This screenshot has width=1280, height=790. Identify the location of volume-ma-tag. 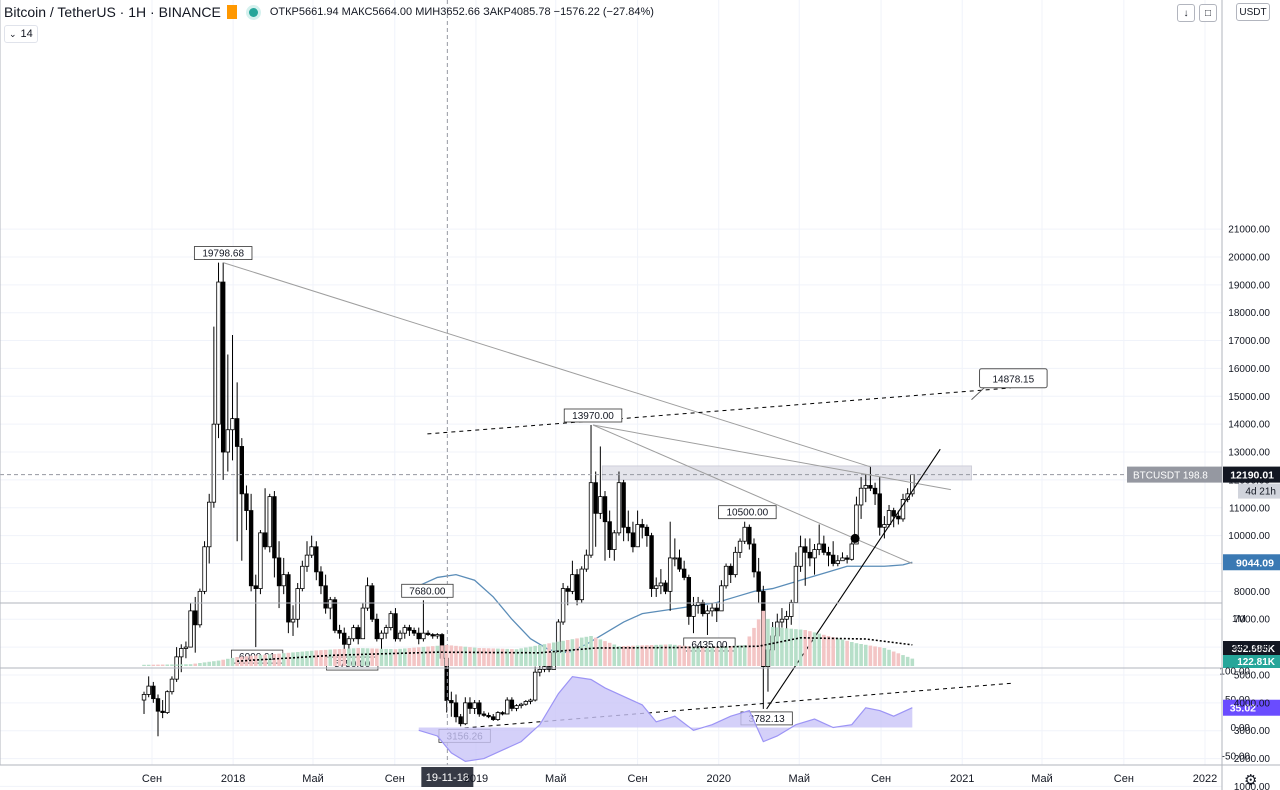
(1251, 648).